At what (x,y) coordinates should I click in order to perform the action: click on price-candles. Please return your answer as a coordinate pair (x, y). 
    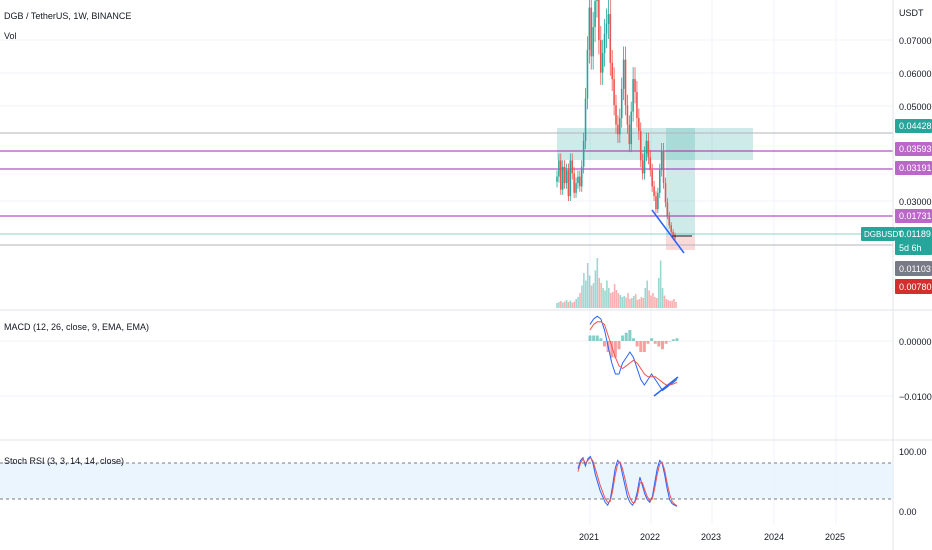
    Looking at the image, I should click on (616, 120).